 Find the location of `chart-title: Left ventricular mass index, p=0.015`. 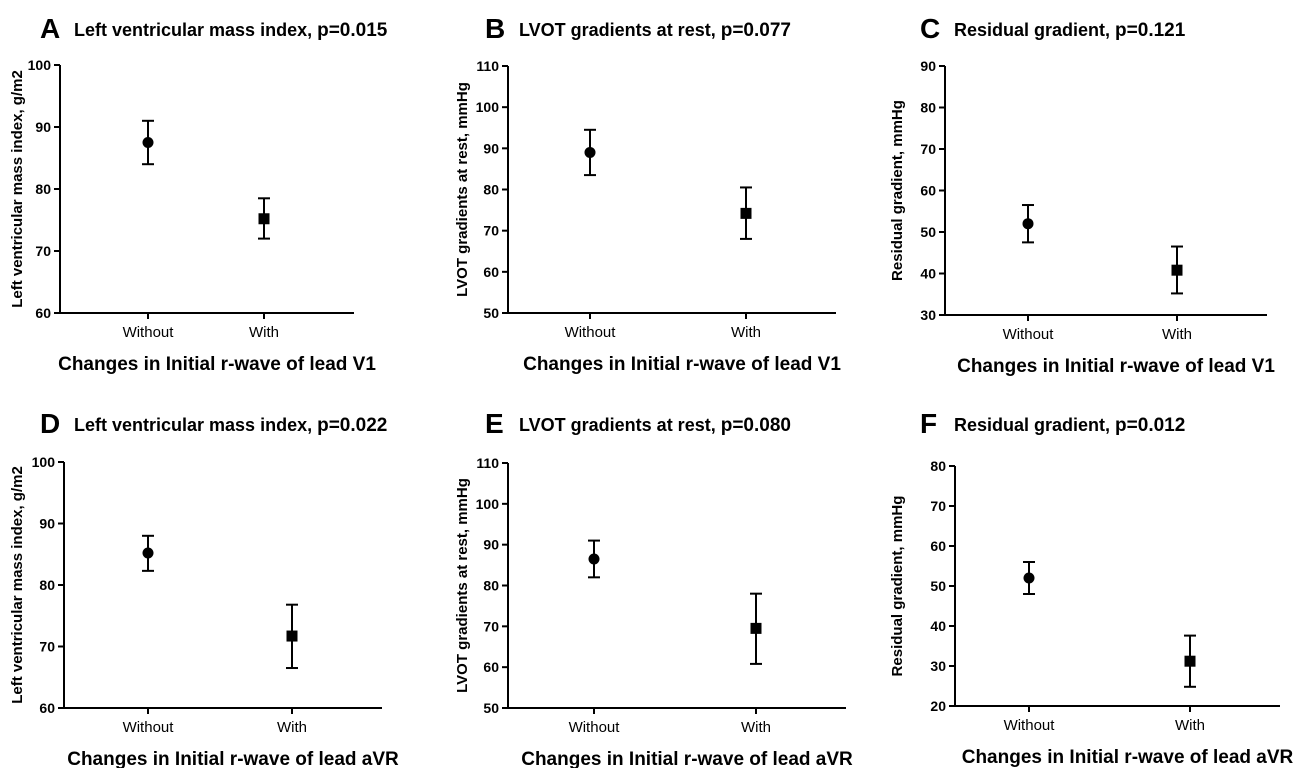

chart-title: Left ventricular mass index, p=0.015 is located at coordinates (231, 30).